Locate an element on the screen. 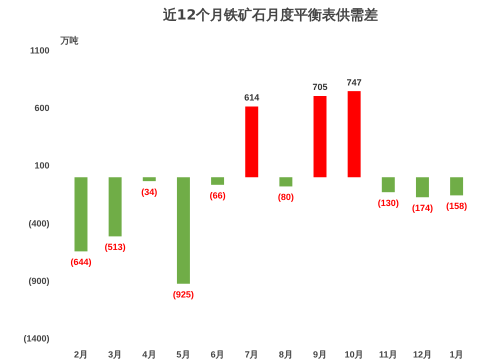 This screenshot has height=362, width=500. data-label: 747 is located at coordinates (354, 82).